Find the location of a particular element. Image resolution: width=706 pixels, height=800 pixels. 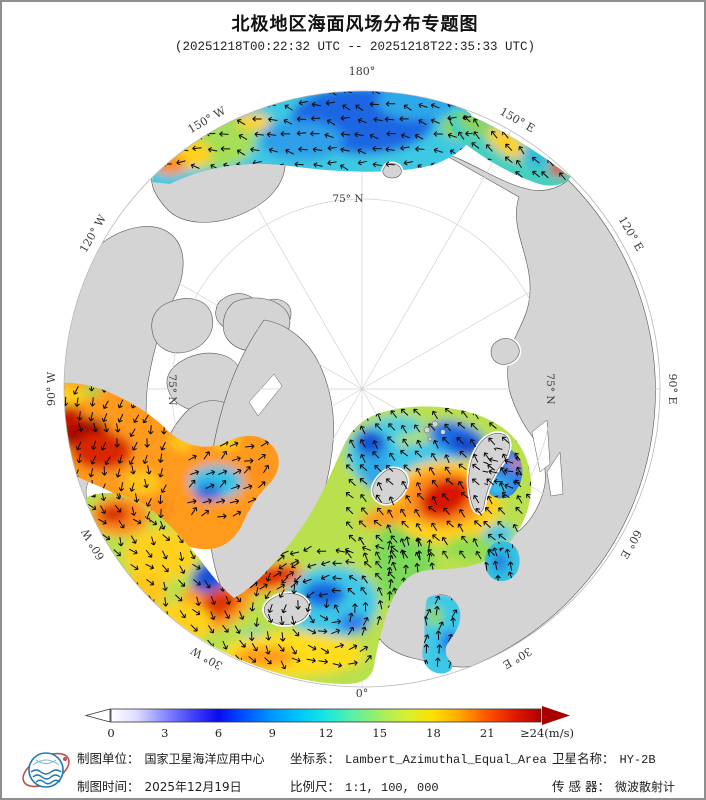

colorbar-max-label: ≥24(m/s) is located at coordinates (547, 733).